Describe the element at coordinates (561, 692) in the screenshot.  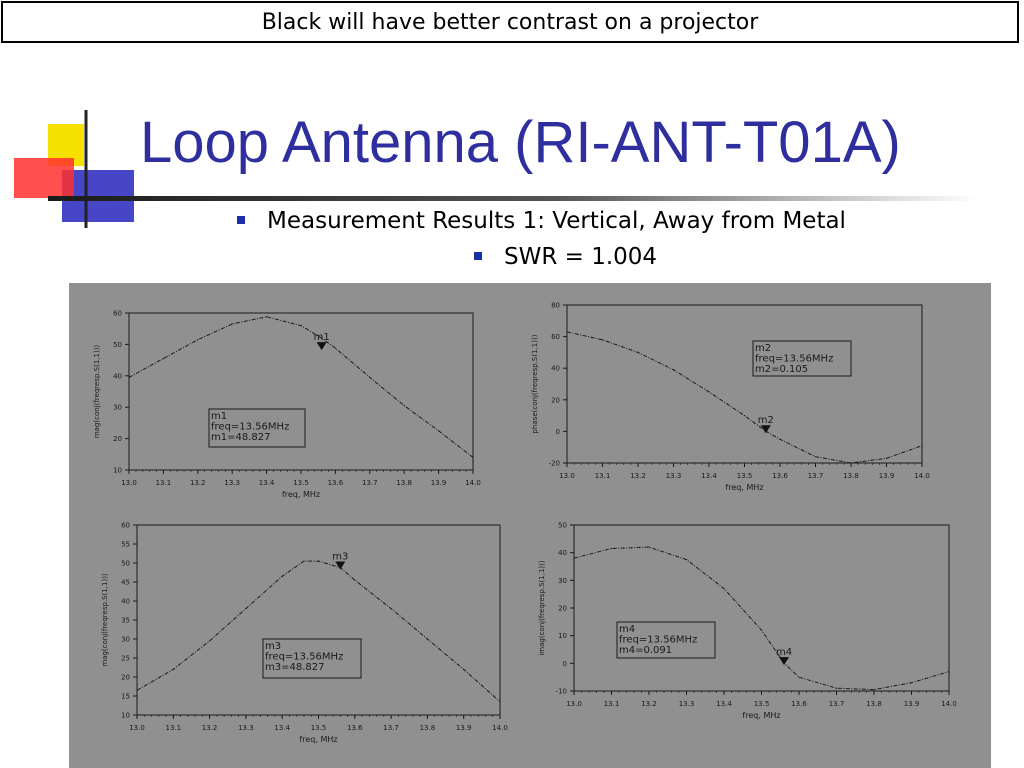
I see `y-tick-label: -10` at that location.